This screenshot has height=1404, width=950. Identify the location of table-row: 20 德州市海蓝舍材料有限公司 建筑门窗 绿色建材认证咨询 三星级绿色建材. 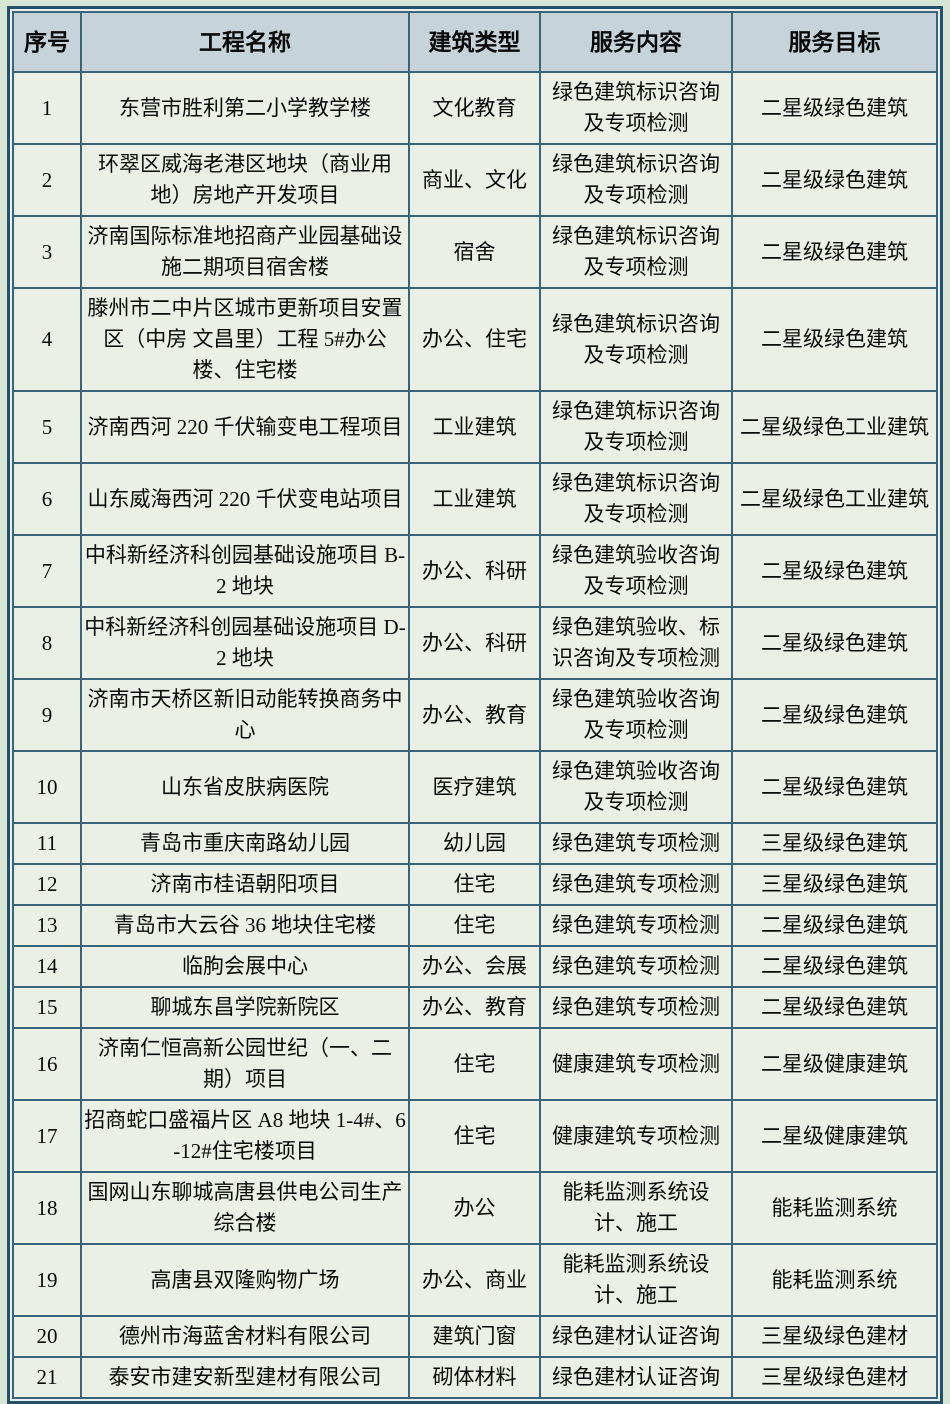
(475, 1336).